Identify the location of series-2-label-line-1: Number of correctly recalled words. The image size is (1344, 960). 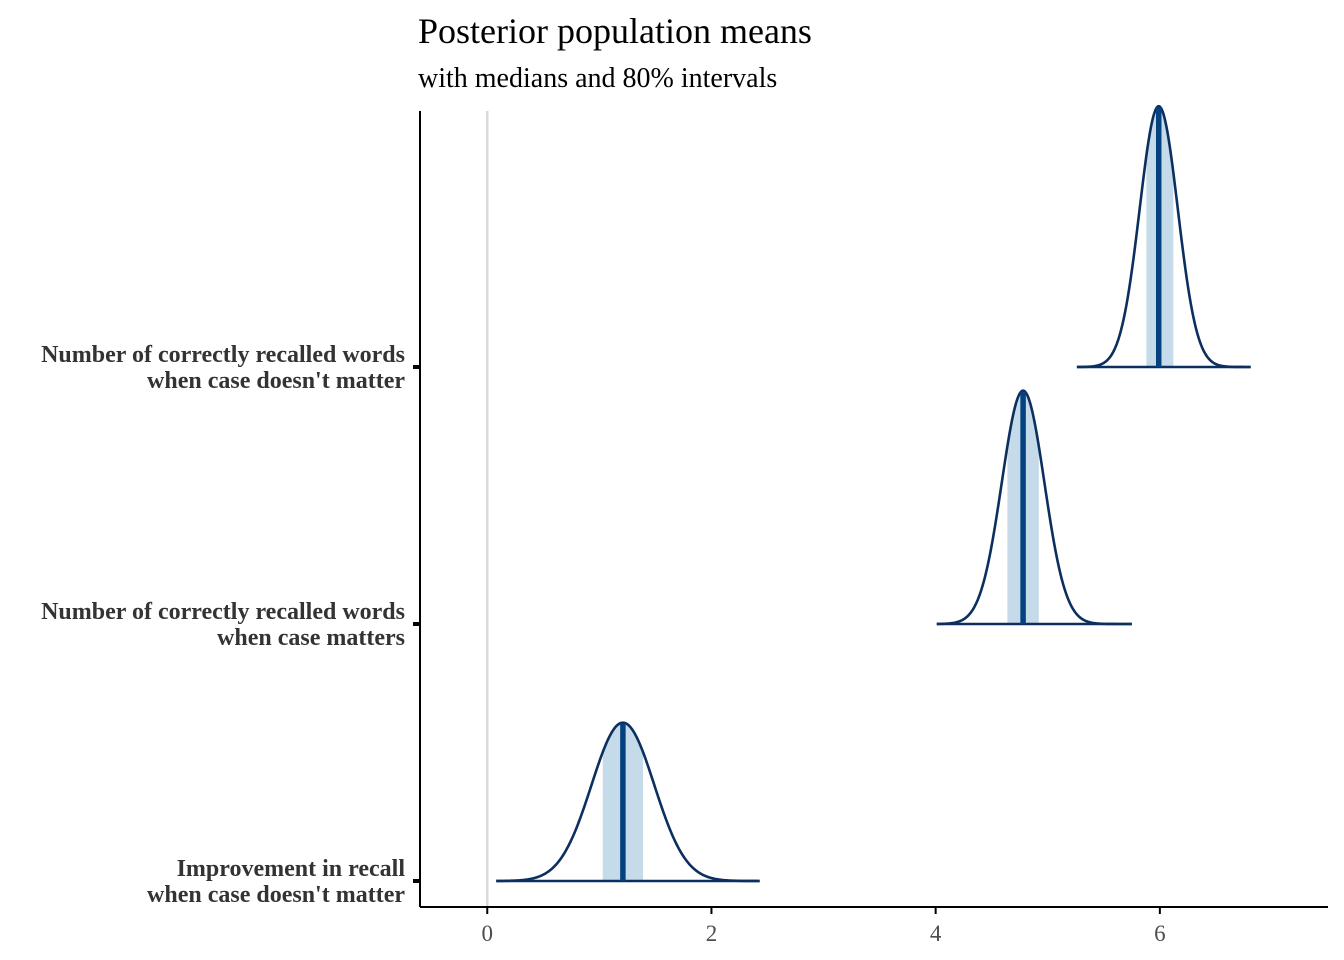
(223, 612).